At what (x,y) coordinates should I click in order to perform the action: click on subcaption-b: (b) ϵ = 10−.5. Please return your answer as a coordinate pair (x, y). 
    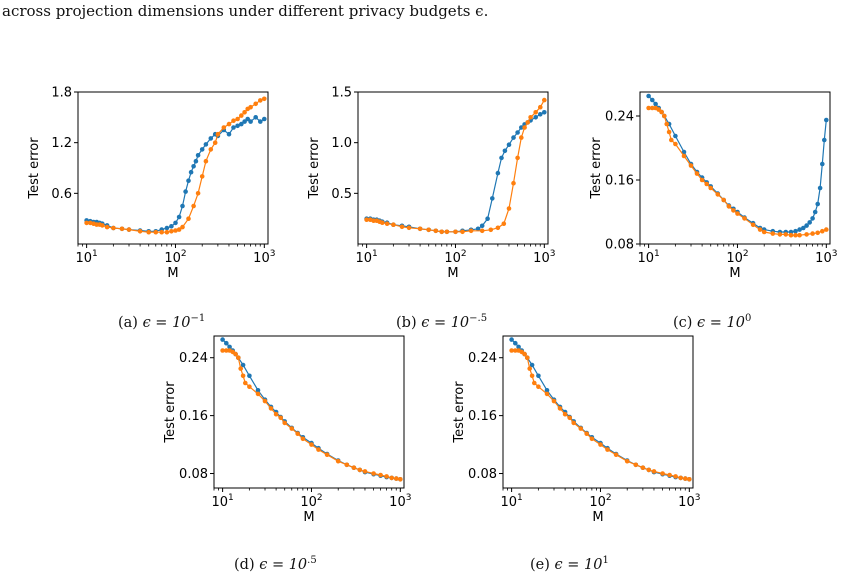
    Looking at the image, I should click on (441, 322).